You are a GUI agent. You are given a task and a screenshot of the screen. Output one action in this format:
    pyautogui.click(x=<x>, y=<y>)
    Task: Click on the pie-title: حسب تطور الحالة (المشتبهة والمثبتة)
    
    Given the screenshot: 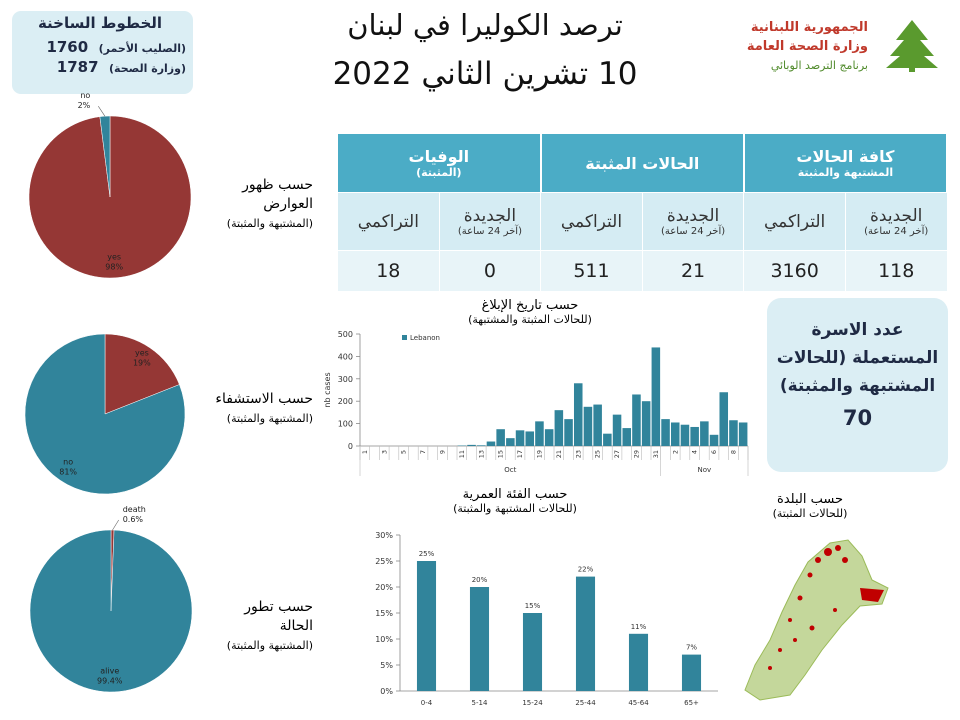 What is the action you would take?
    pyautogui.click(x=258, y=626)
    